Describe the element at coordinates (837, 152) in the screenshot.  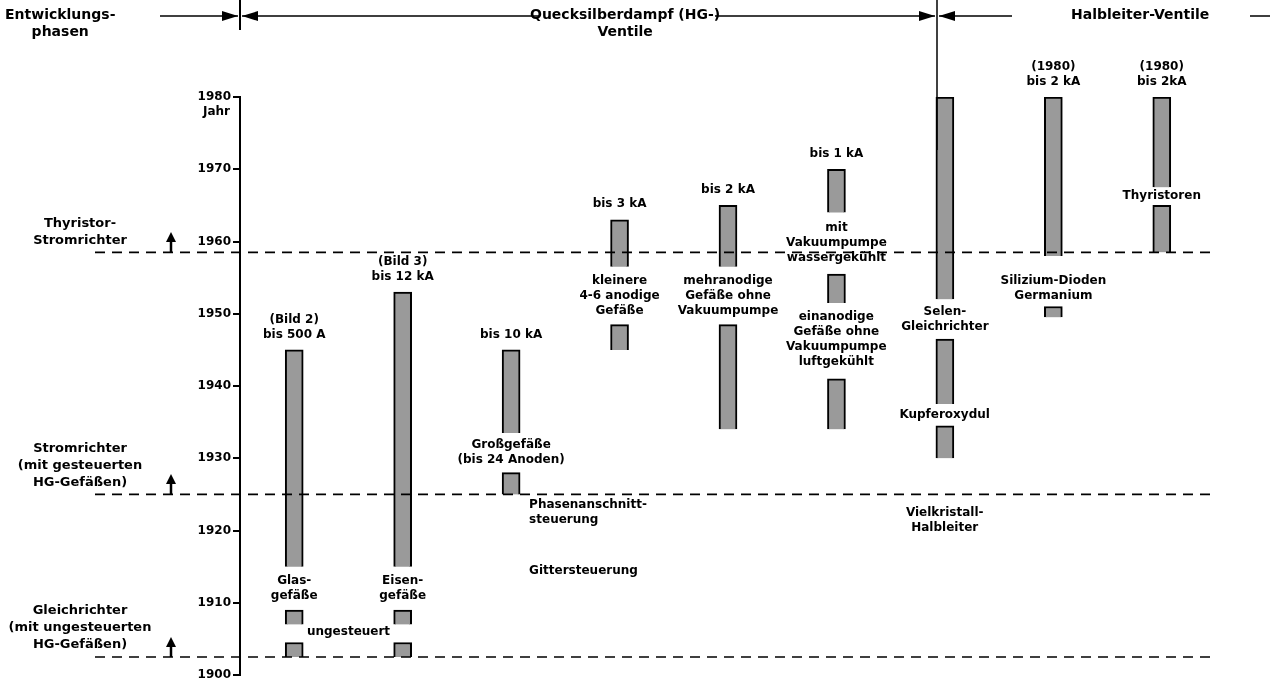
I see `data-label: bis 1 kA` at that location.